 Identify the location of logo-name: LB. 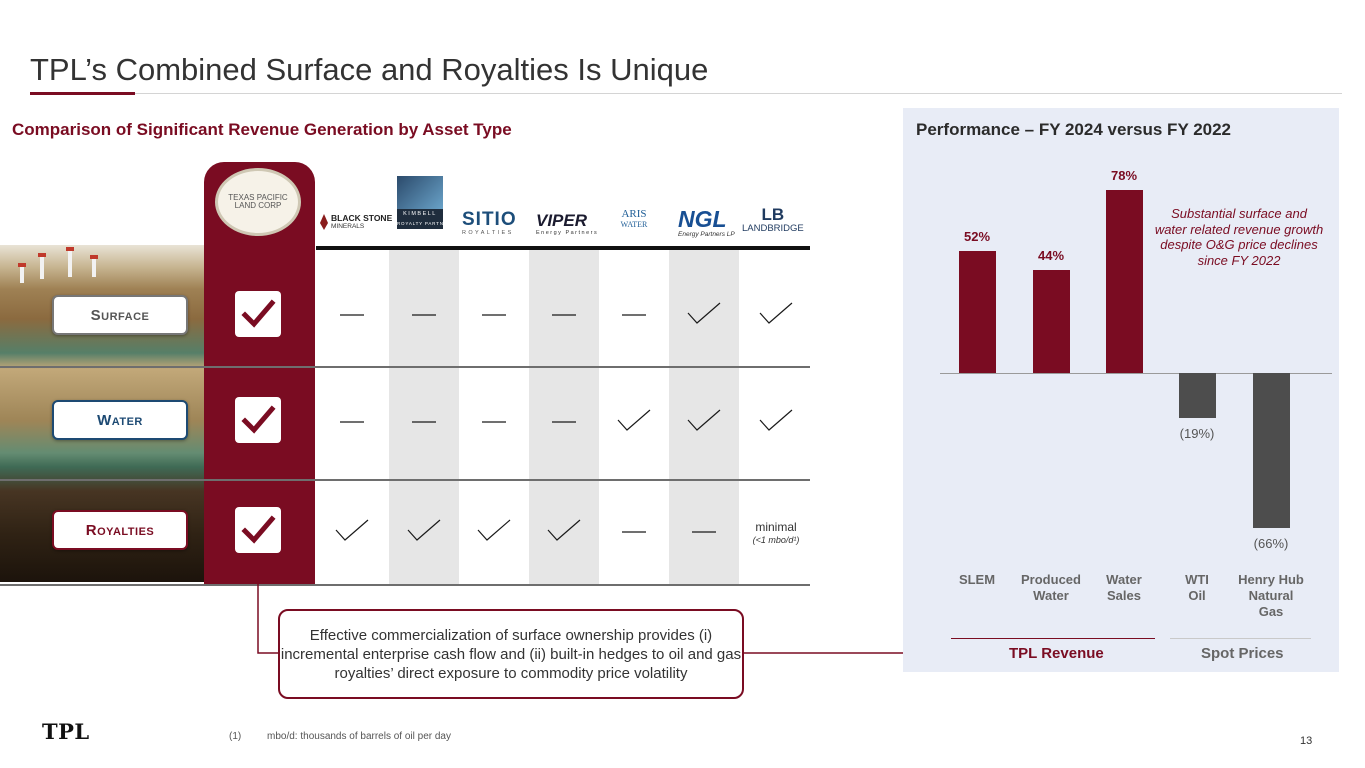
(773, 214).